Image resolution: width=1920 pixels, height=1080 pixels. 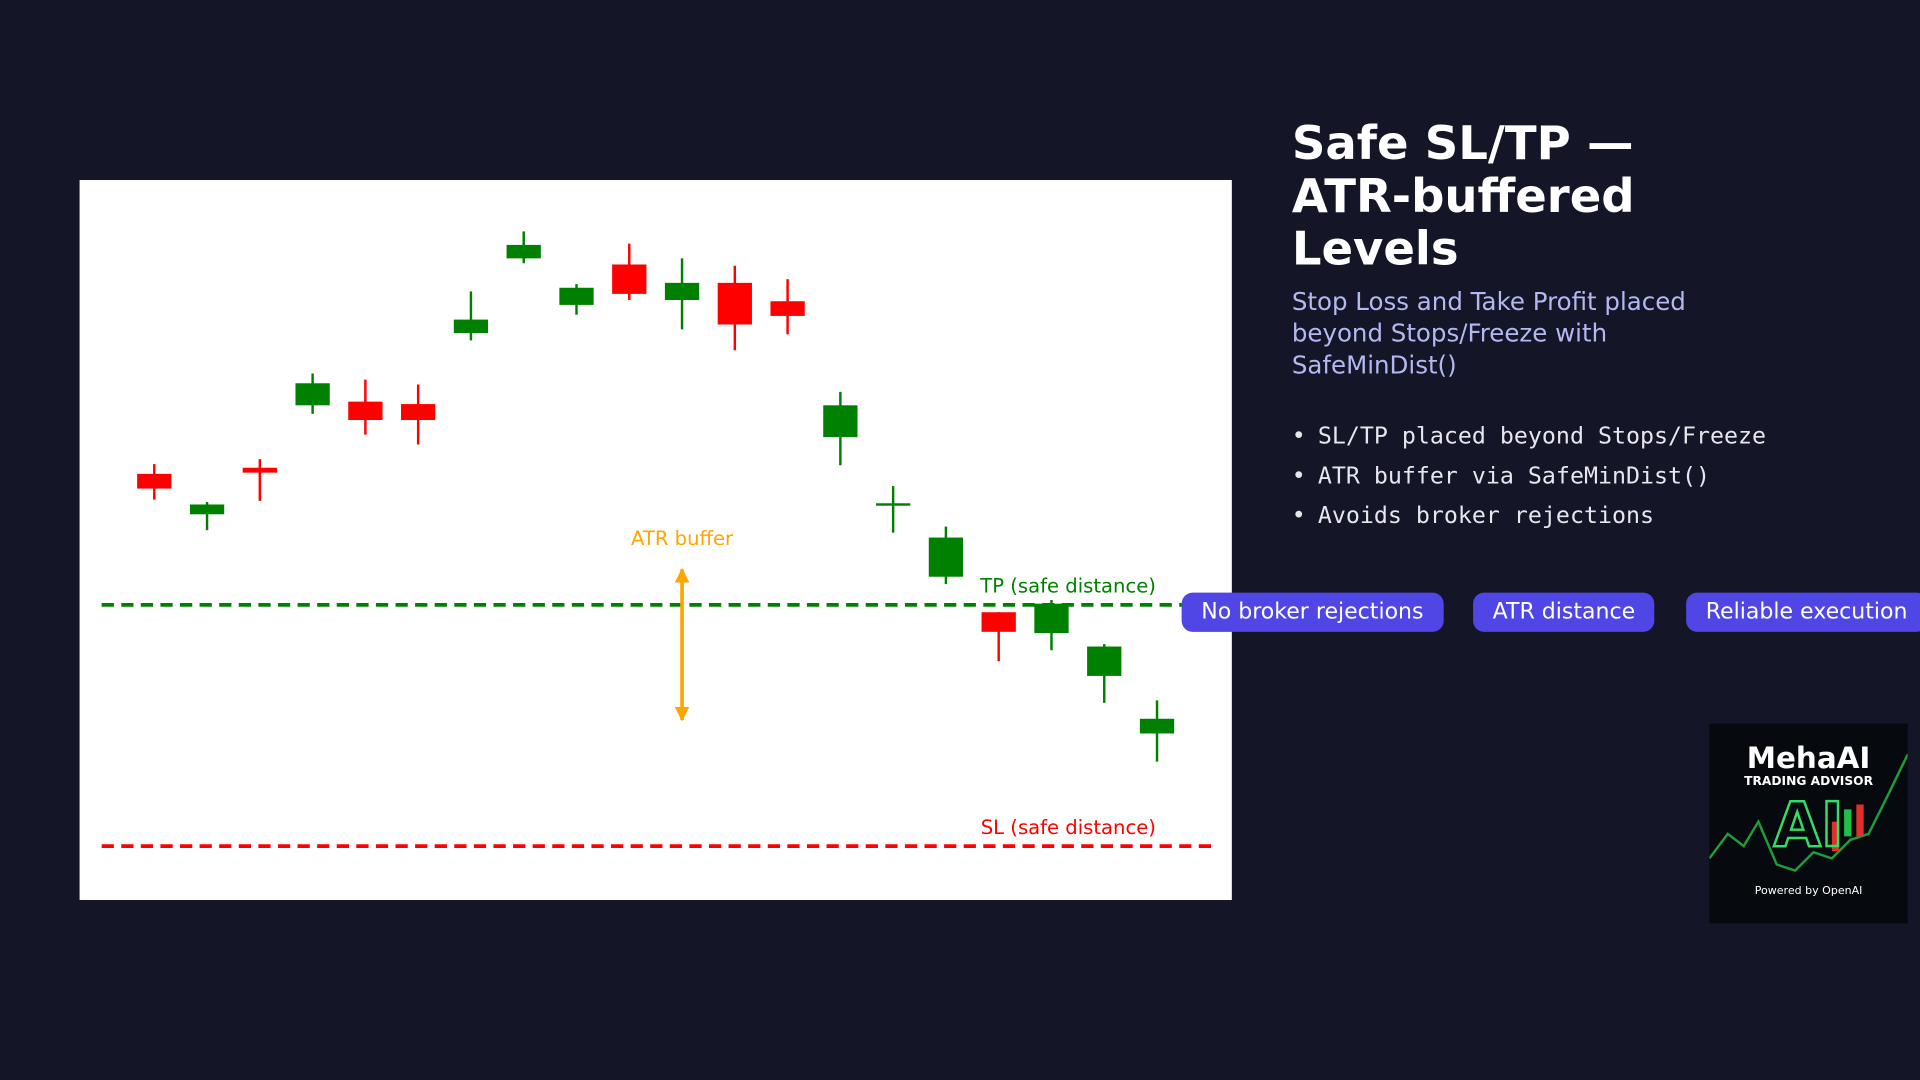 I want to click on logo-name: MehaAI, so click(x=1808, y=758).